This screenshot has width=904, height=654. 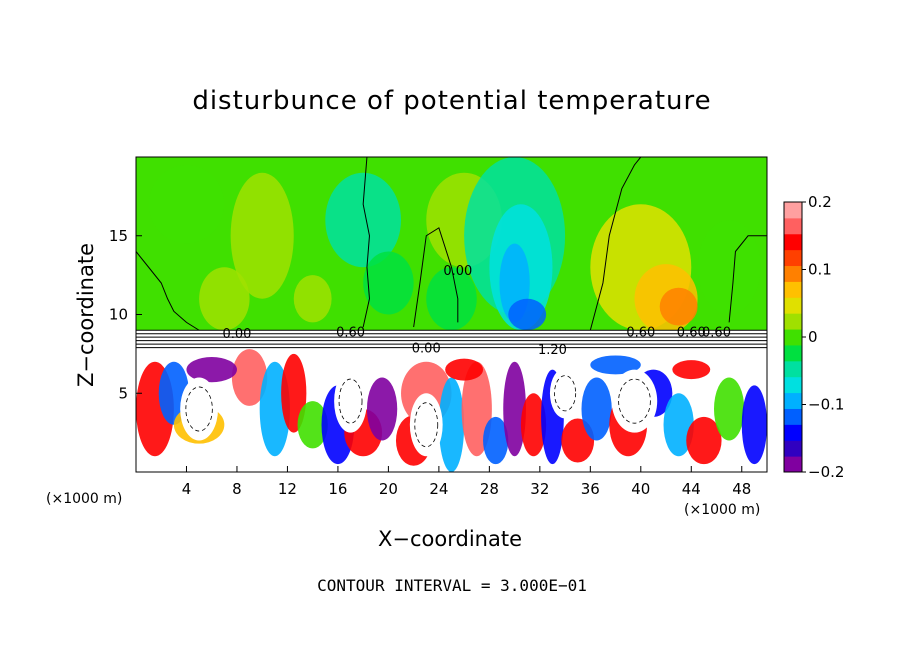 I want to click on x-tick-label: 24, so click(x=438, y=489).